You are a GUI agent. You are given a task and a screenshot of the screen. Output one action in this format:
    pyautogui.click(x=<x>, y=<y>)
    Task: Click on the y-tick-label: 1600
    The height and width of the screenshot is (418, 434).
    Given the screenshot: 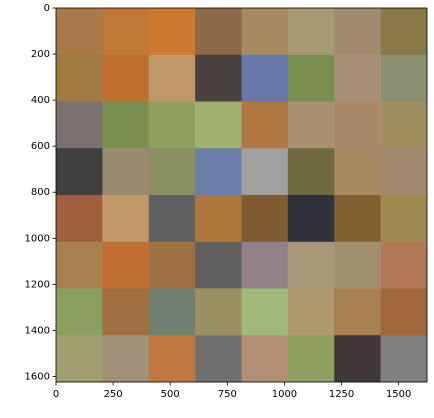 What is the action you would take?
    pyautogui.click(x=37, y=376)
    